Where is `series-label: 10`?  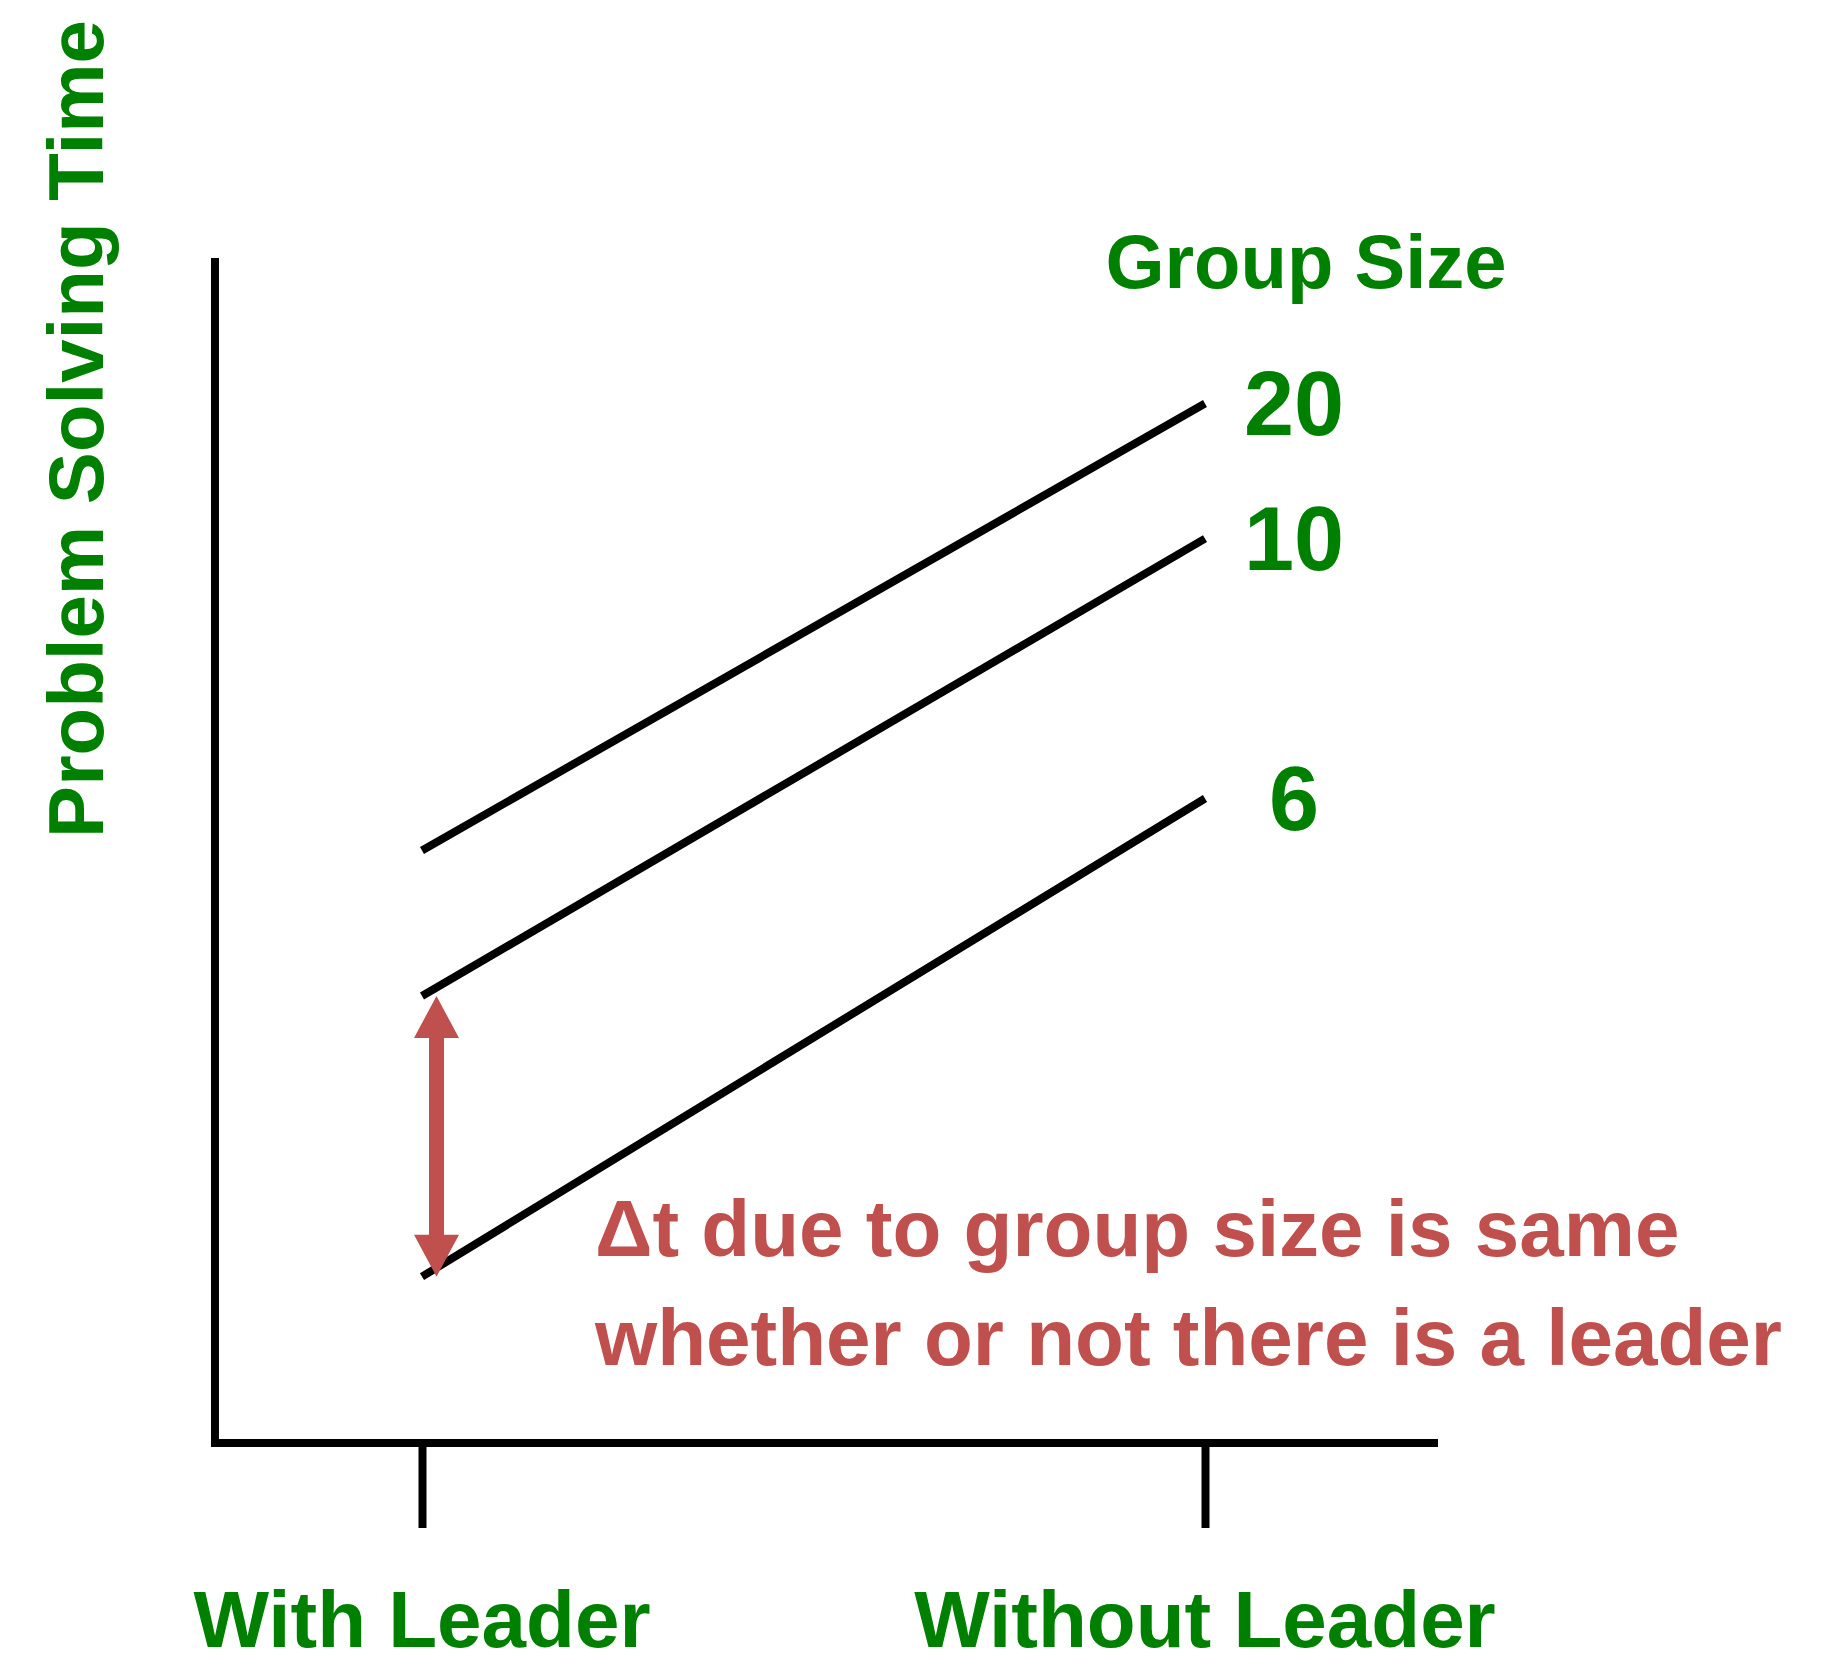
series-label: 10 is located at coordinates (1294, 538).